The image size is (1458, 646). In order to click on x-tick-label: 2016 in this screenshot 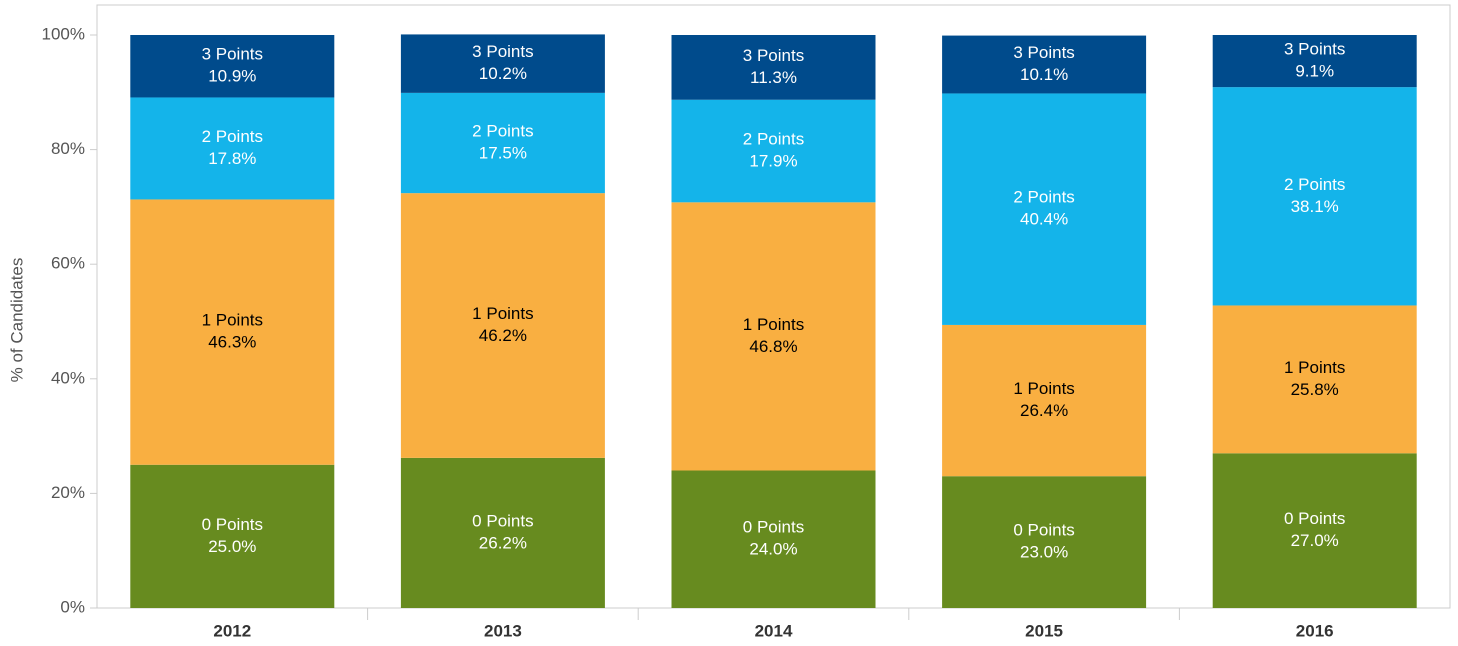, I will do `click(1315, 630)`.